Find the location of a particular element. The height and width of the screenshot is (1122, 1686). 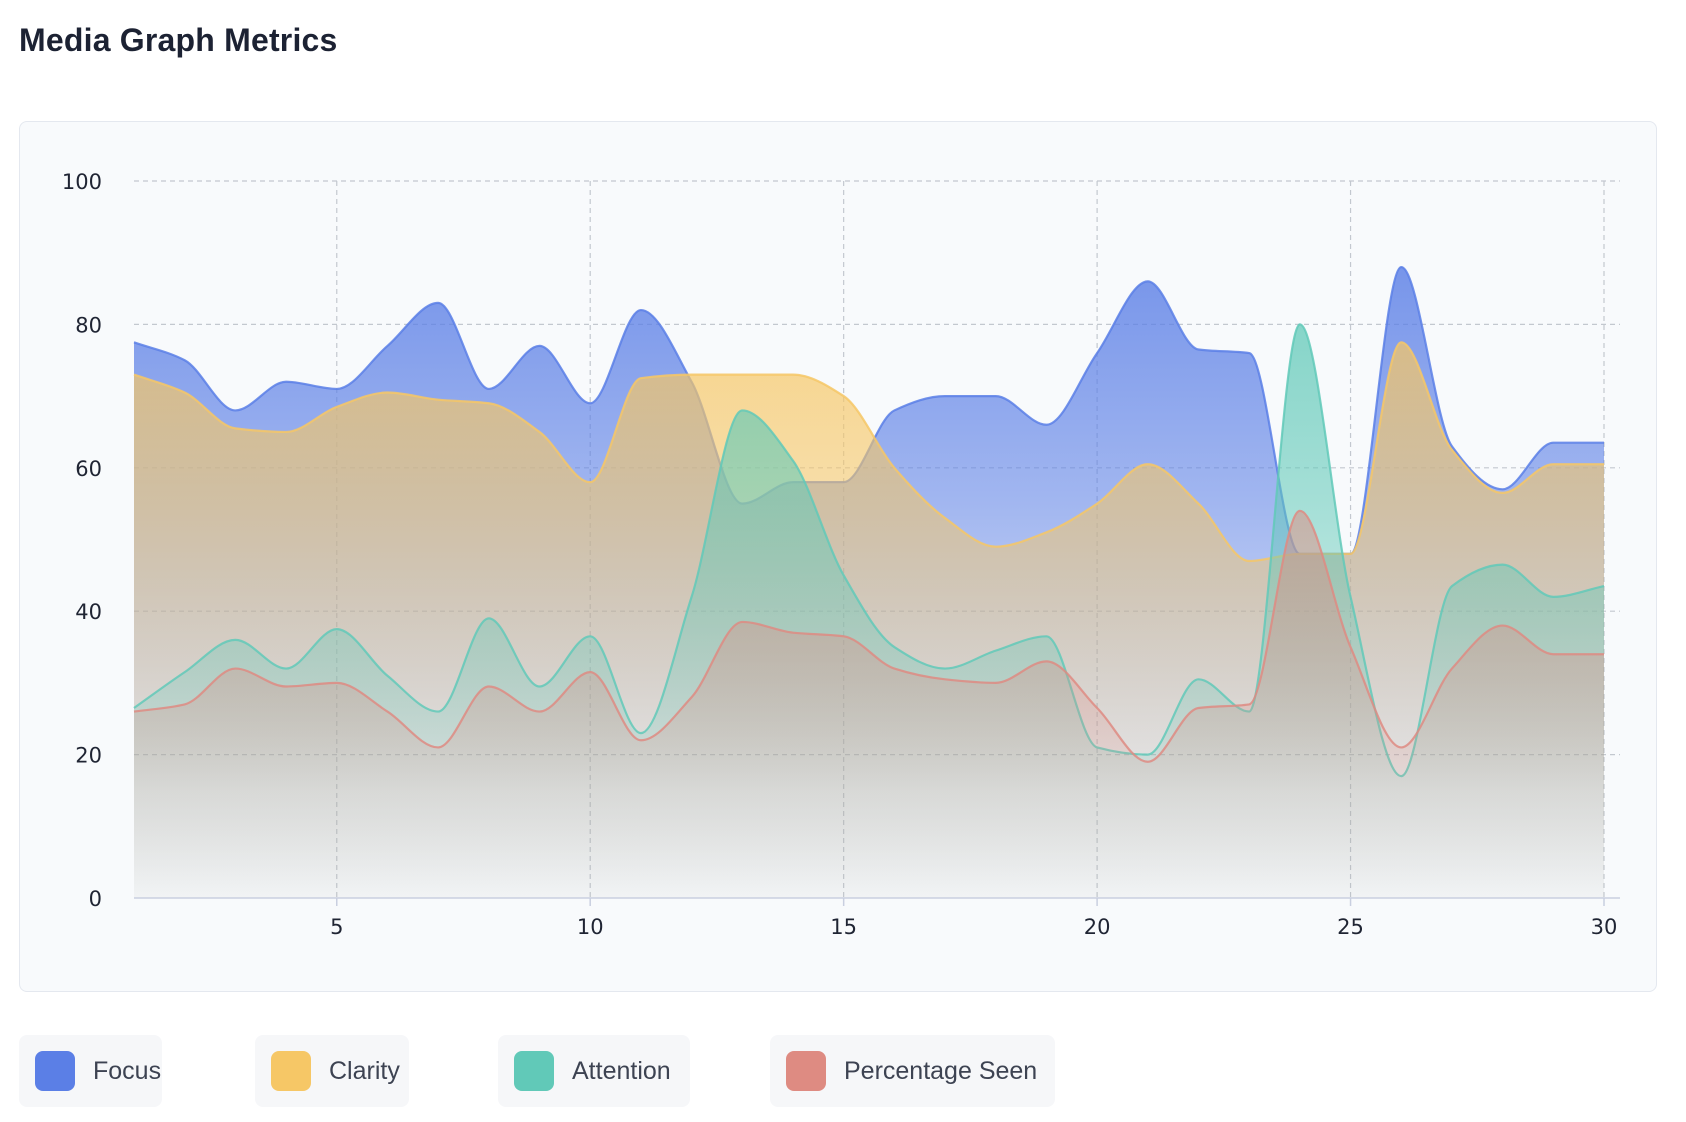

legend-item-percentage-seen: Percentage Seen is located at coordinates (912, 1071).